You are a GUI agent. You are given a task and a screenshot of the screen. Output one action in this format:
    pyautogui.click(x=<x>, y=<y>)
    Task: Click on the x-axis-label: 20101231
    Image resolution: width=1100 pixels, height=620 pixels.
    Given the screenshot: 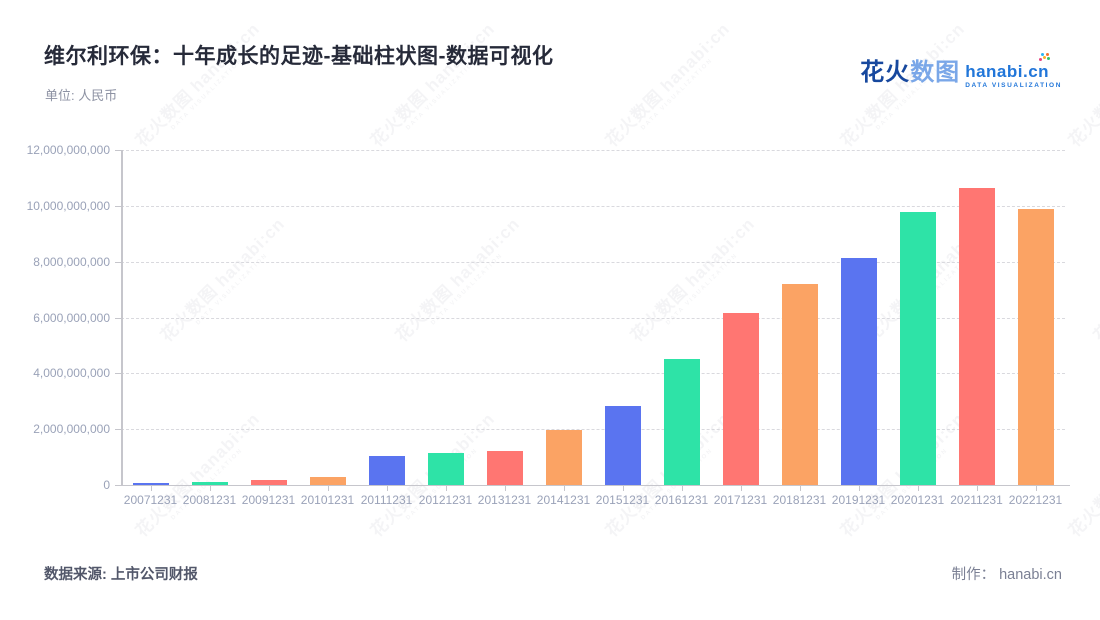 What is the action you would take?
    pyautogui.click(x=327, y=500)
    